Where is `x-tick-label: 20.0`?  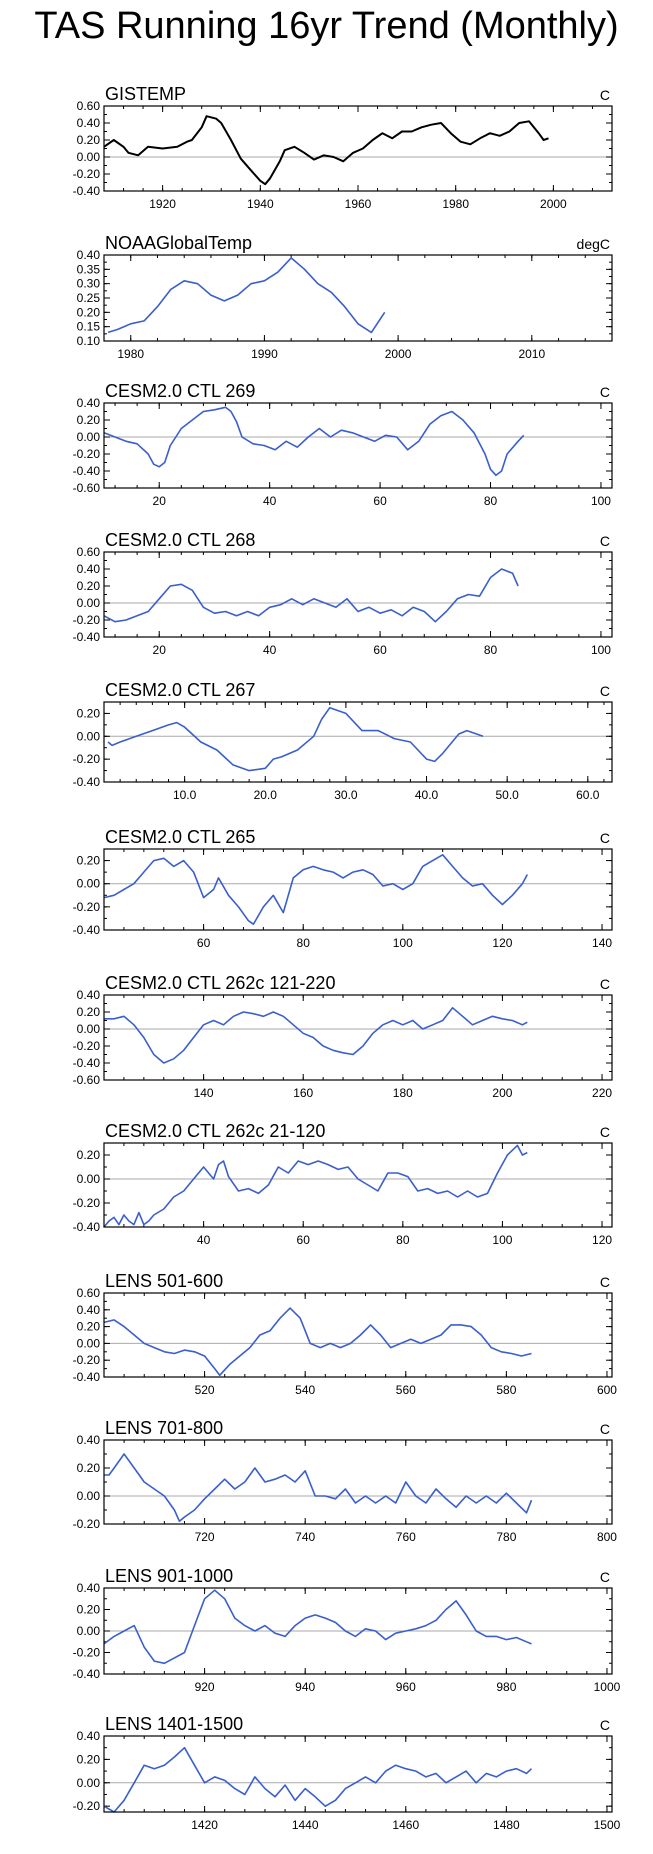
x-tick-label: 20.0 is located at coordinates (266, 795).